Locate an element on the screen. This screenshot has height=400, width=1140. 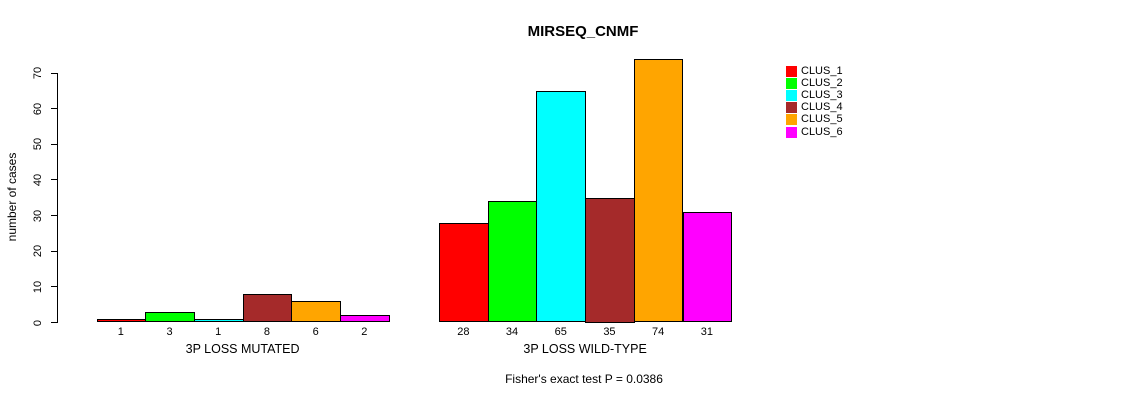
bar-value-label: 2 is located at coordinates (364, 332).